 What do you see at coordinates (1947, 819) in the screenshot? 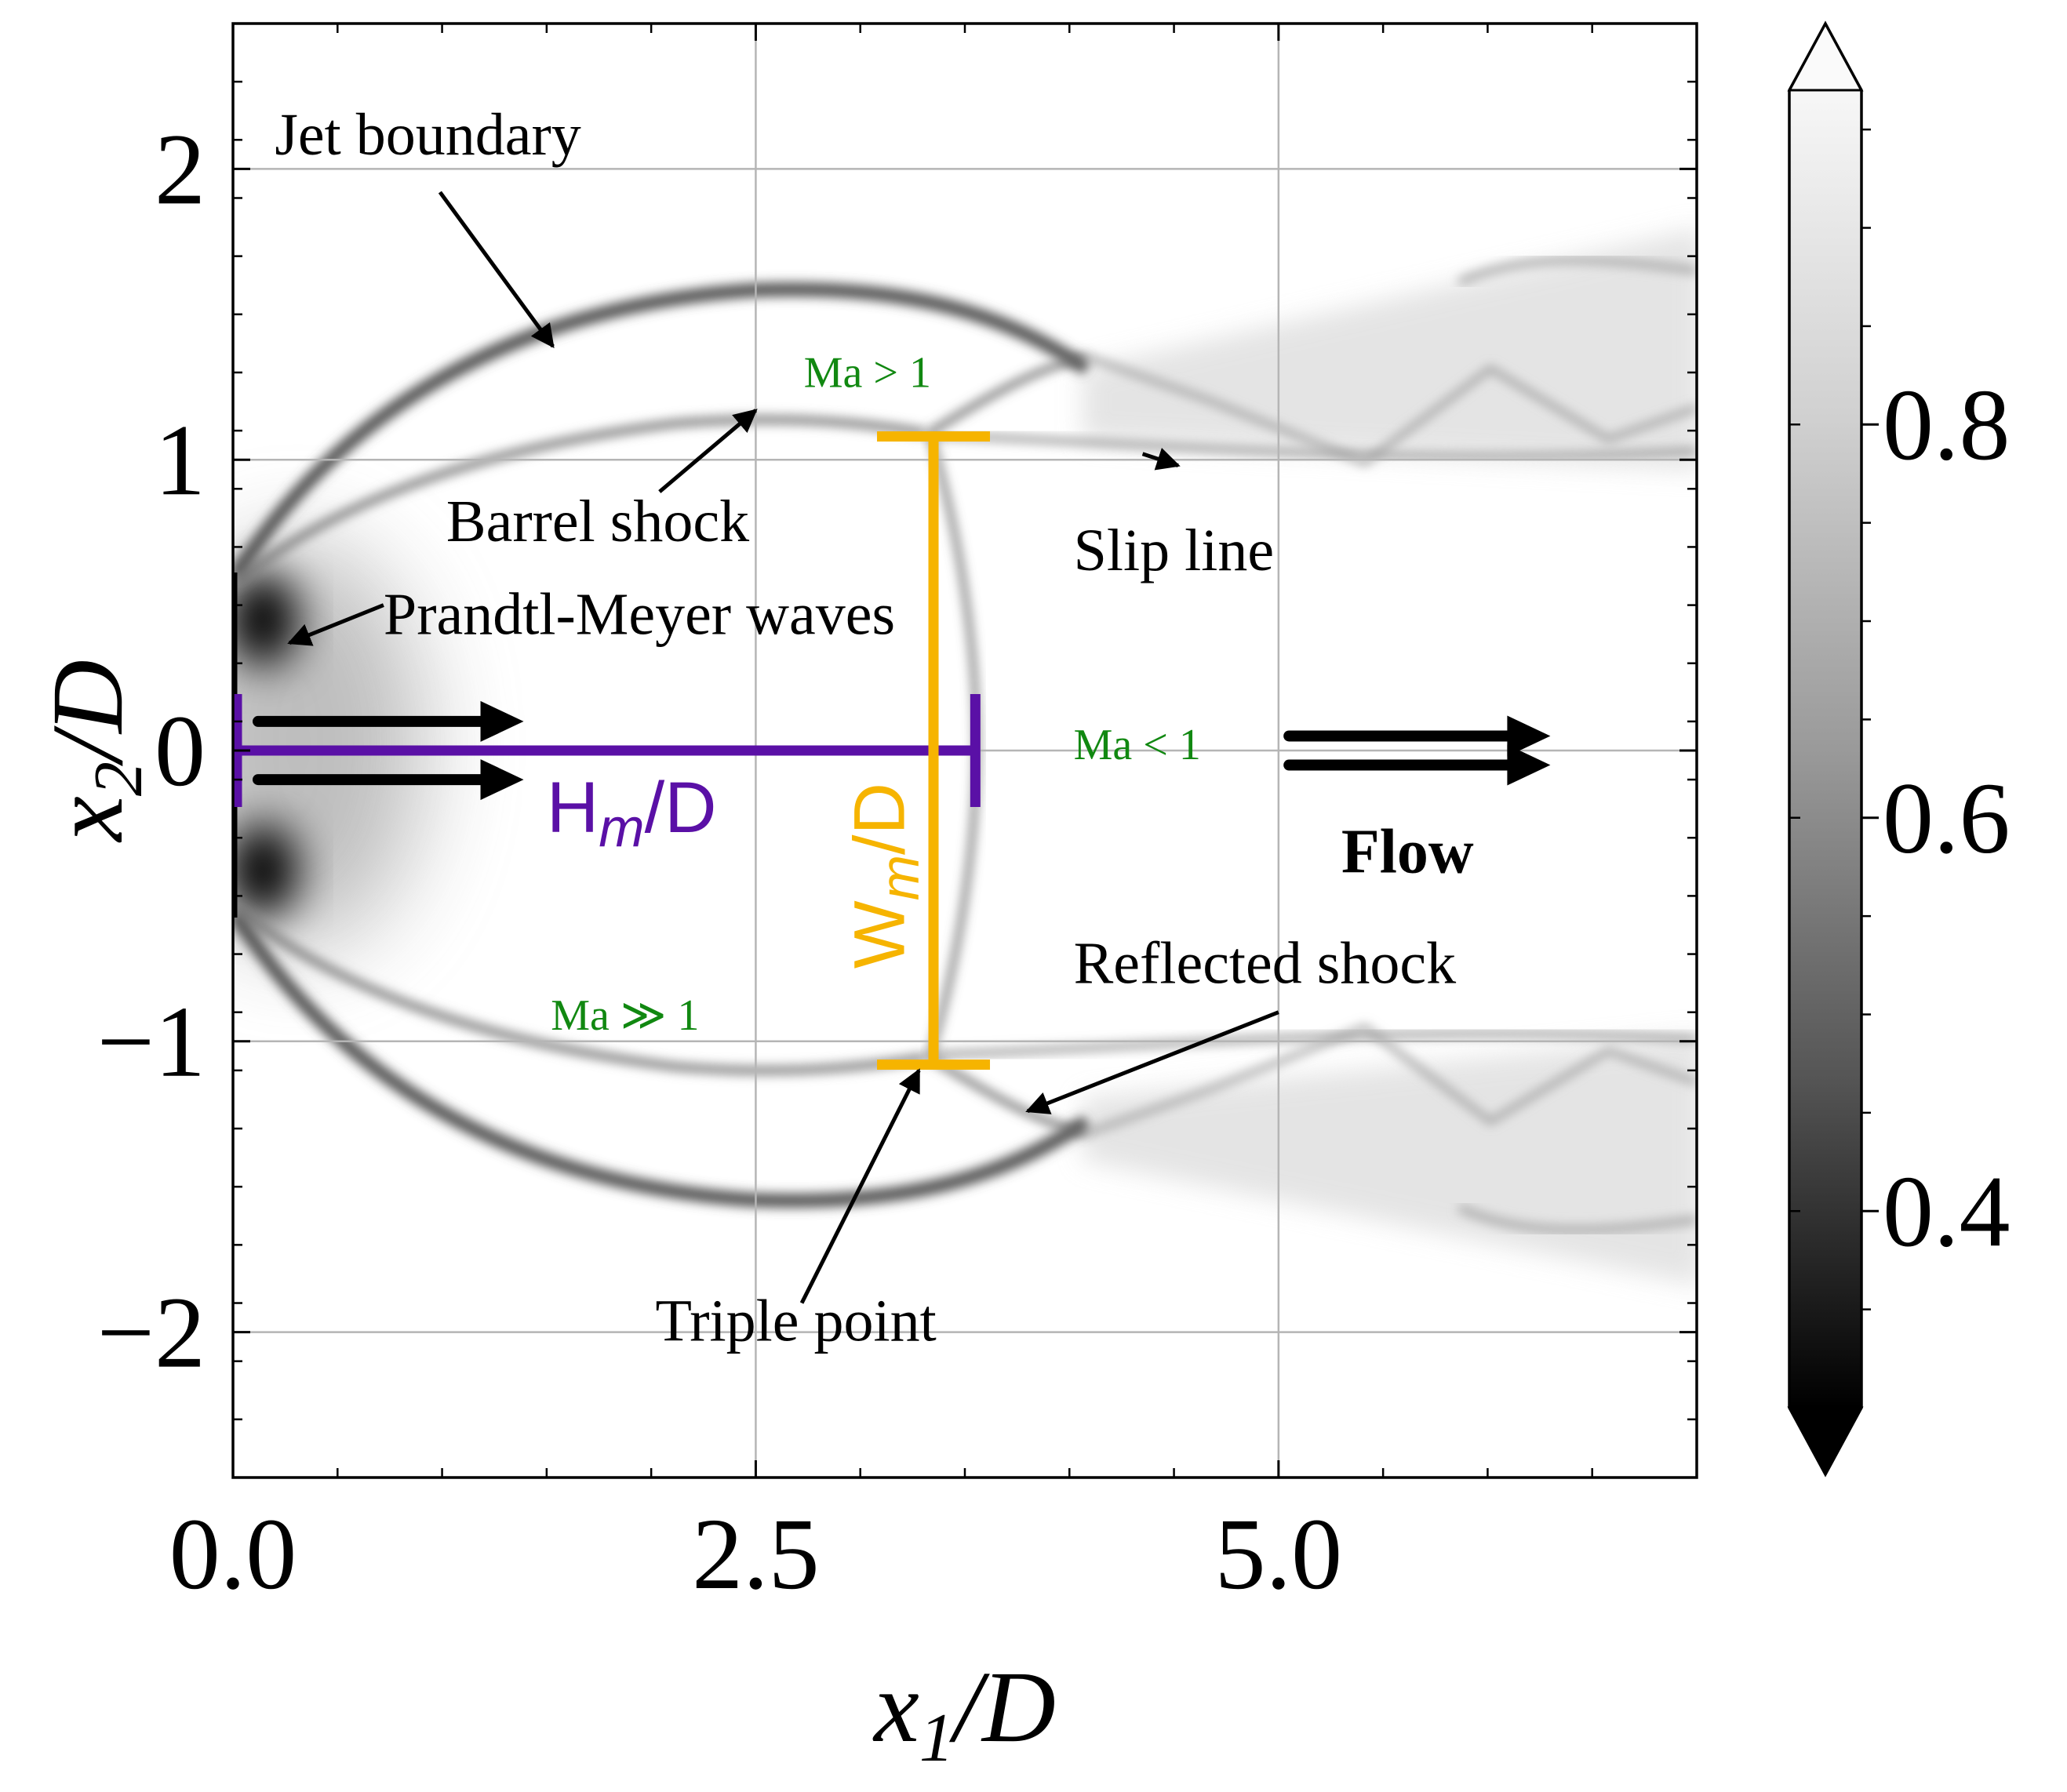
I see `colorbar-tick-label: 0.6` at bounding box center [1947, 819].